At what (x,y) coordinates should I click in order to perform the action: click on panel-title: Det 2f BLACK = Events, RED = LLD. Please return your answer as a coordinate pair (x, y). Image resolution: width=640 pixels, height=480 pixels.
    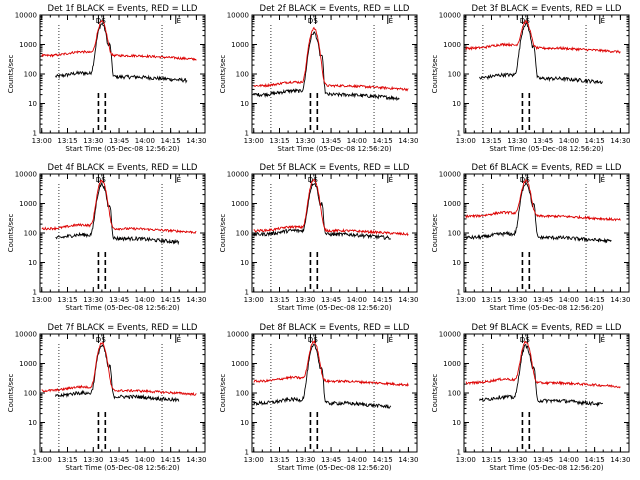
    Looking at the image, I should click on (335, 9).